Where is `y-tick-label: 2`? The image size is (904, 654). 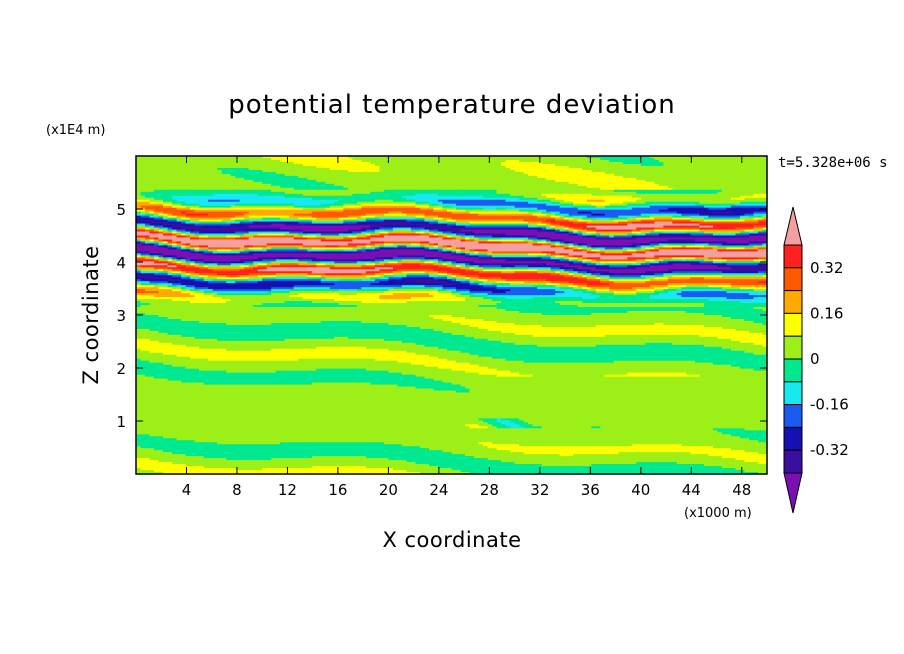 y-tick-label: 2 is located at coordinates (121, 369).